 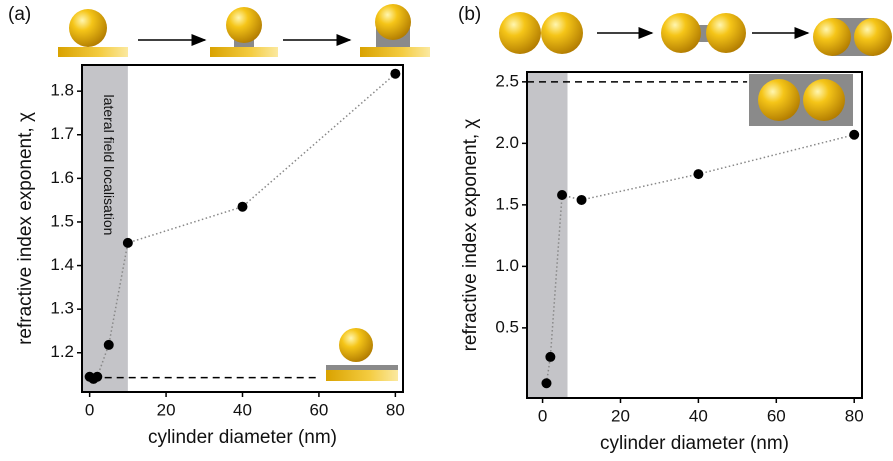 What do you see at coordinates (695, 34) in the screenshot?
I see `schematic-b` at bounding box center [695, 34].